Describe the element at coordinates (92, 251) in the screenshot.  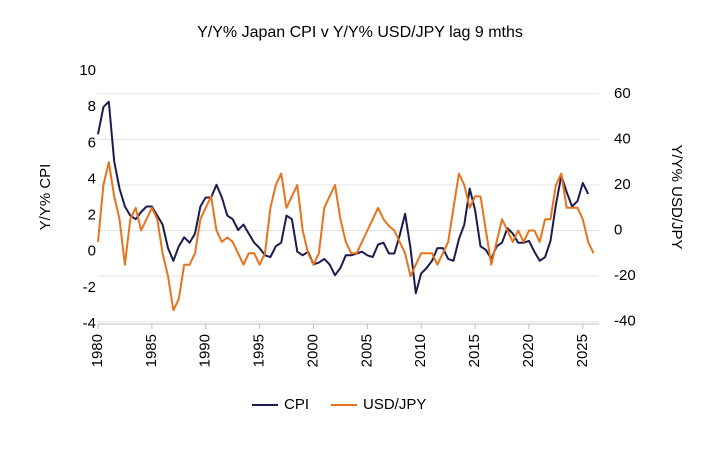
I see `y-tick-label: 0` at that location.